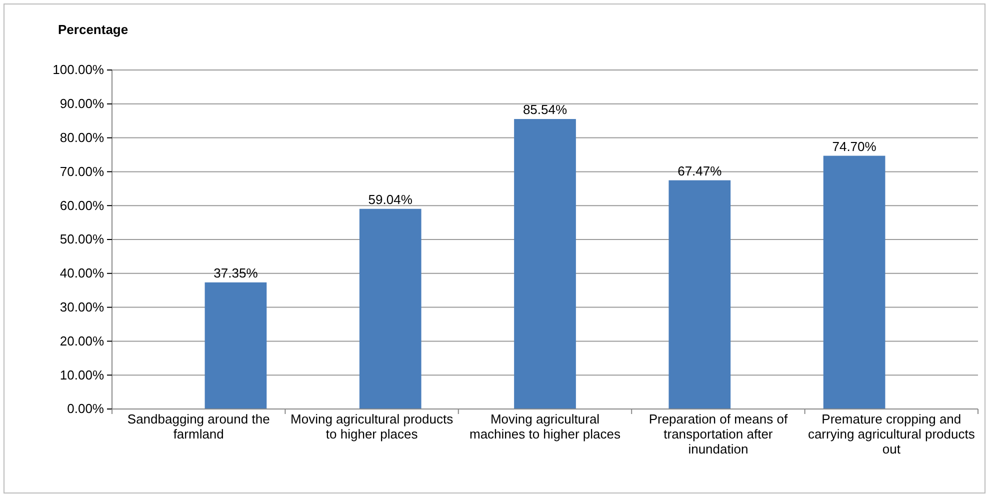 This screenshot has height=497, width=989. I want to click on data-label: 85.54%, so click(545, 110).